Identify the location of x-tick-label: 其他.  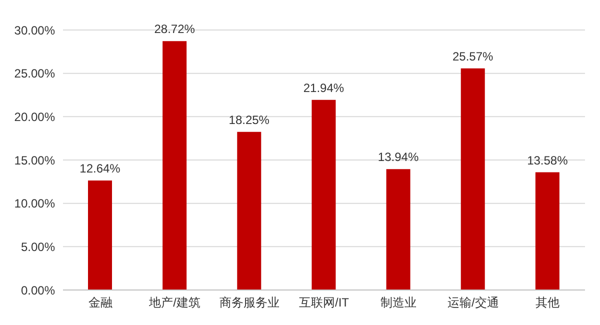
(548, 303).